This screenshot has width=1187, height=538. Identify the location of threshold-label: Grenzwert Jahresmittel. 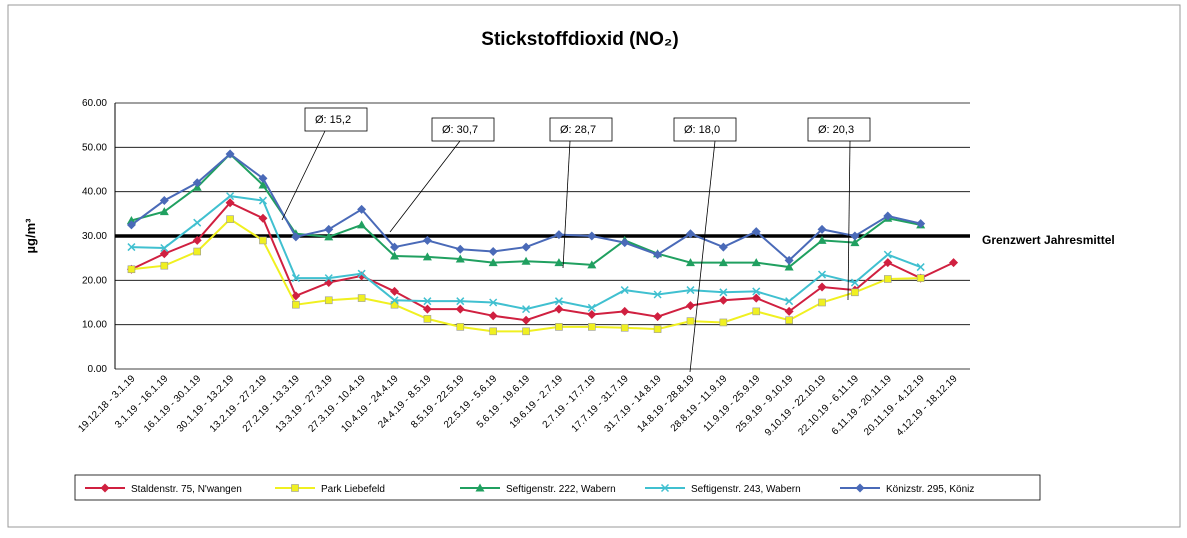
(1048, 240).